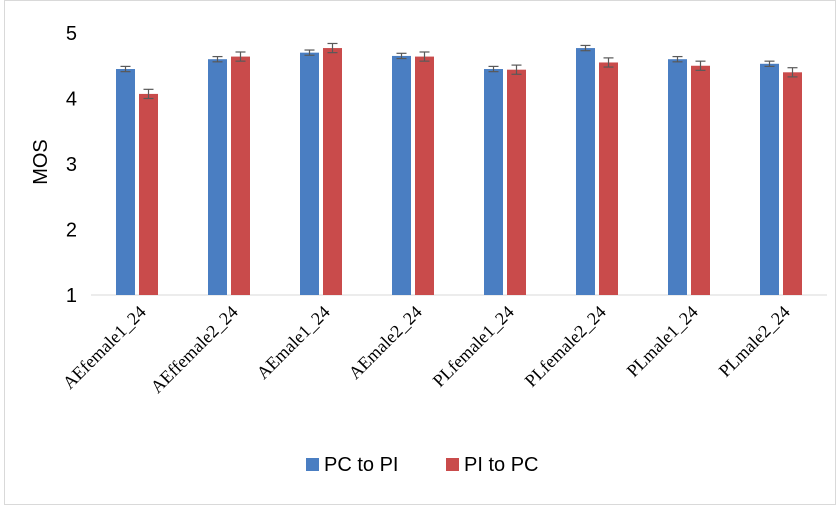 The image size is (838, 507). What do you see at coordinates (754, 341) in the screenshot?
I see `x-tick-label: PLmale2_24` at bounding box center [754, 341].